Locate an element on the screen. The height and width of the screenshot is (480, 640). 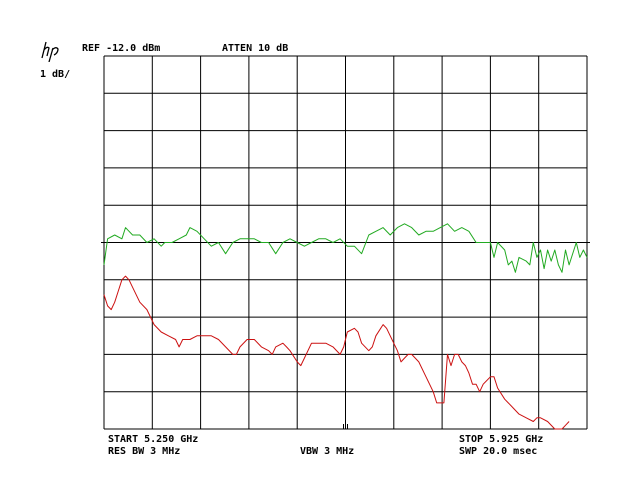
scale-label: 1 dB/ is located at coordinates (55, 74).